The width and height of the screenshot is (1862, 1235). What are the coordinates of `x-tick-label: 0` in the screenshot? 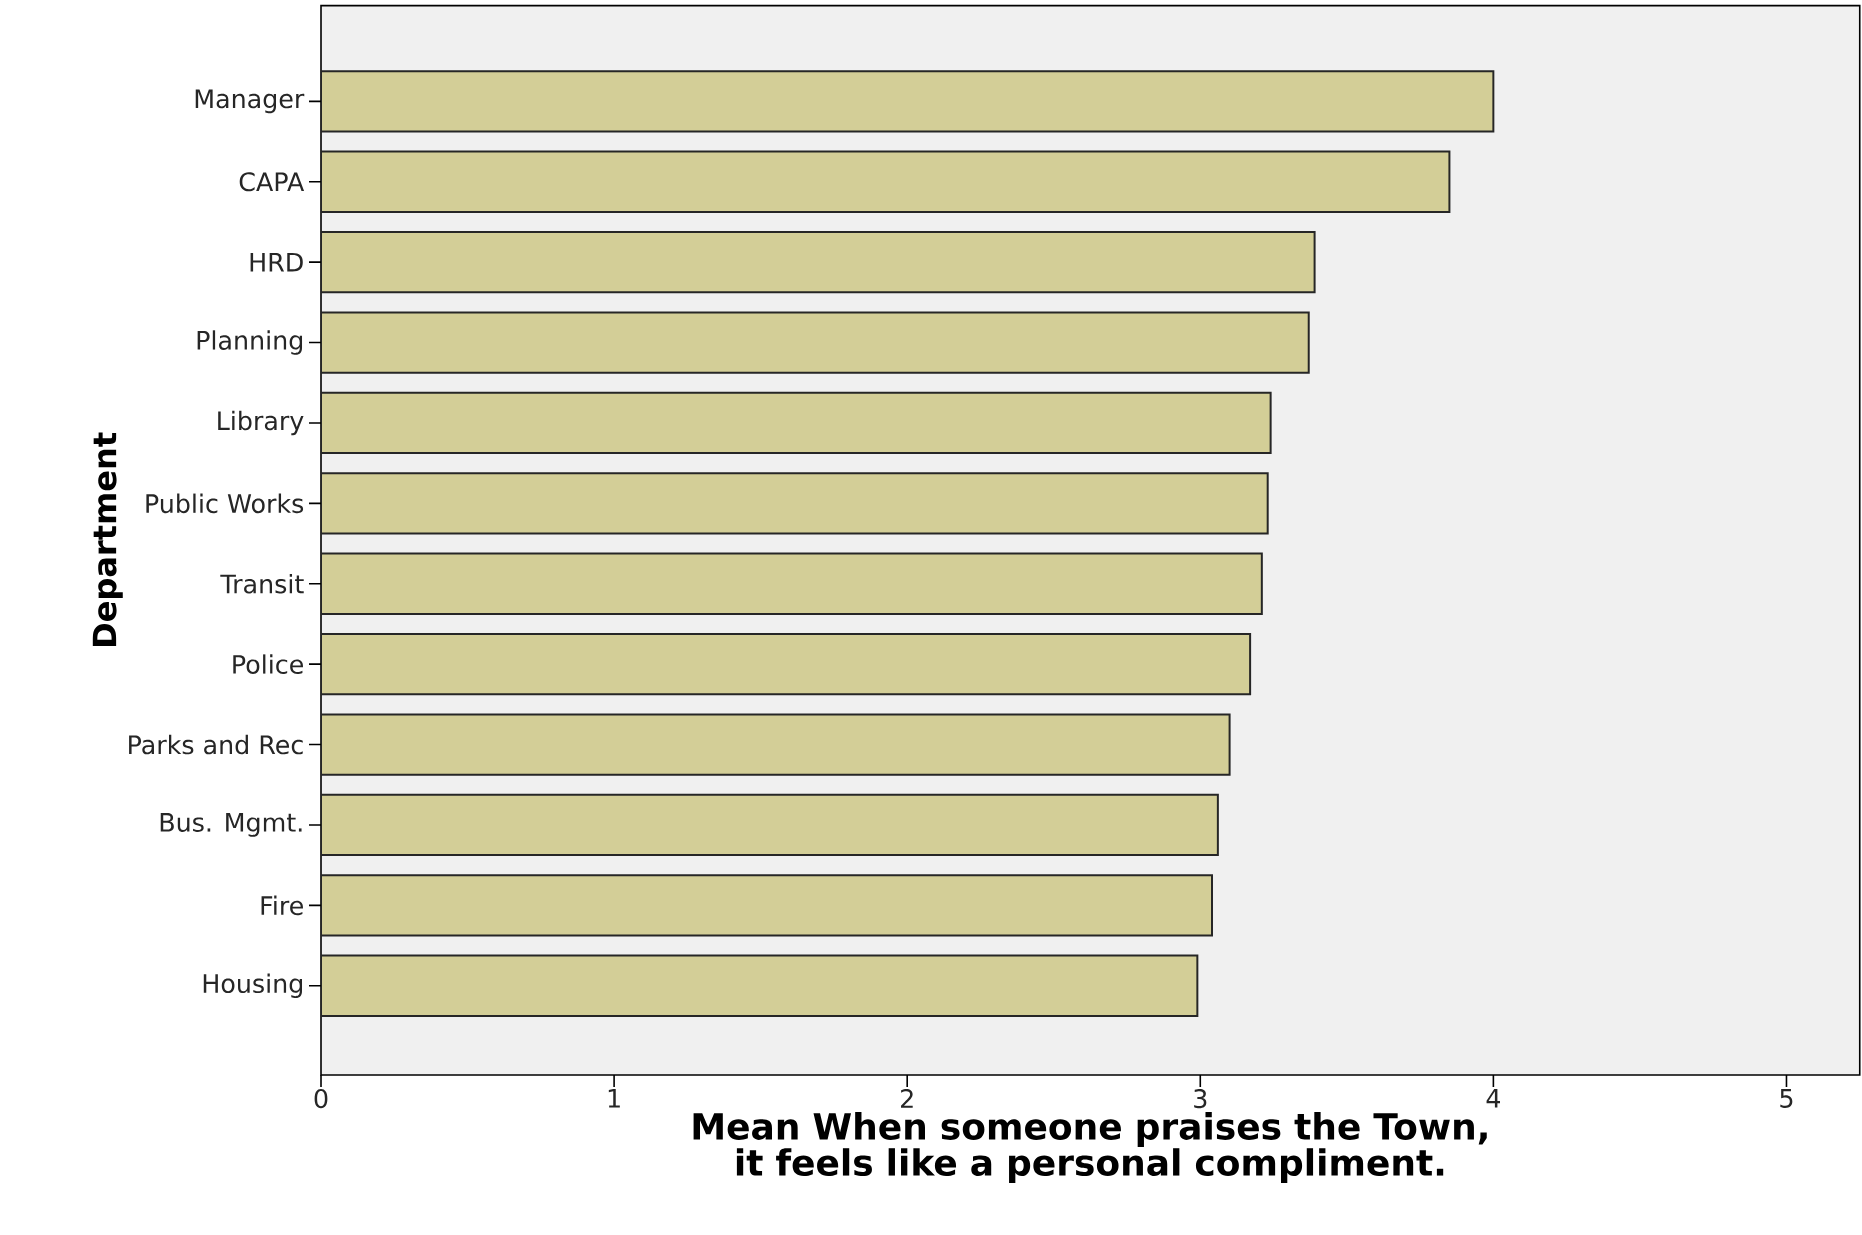 It's located at (321, 1099).